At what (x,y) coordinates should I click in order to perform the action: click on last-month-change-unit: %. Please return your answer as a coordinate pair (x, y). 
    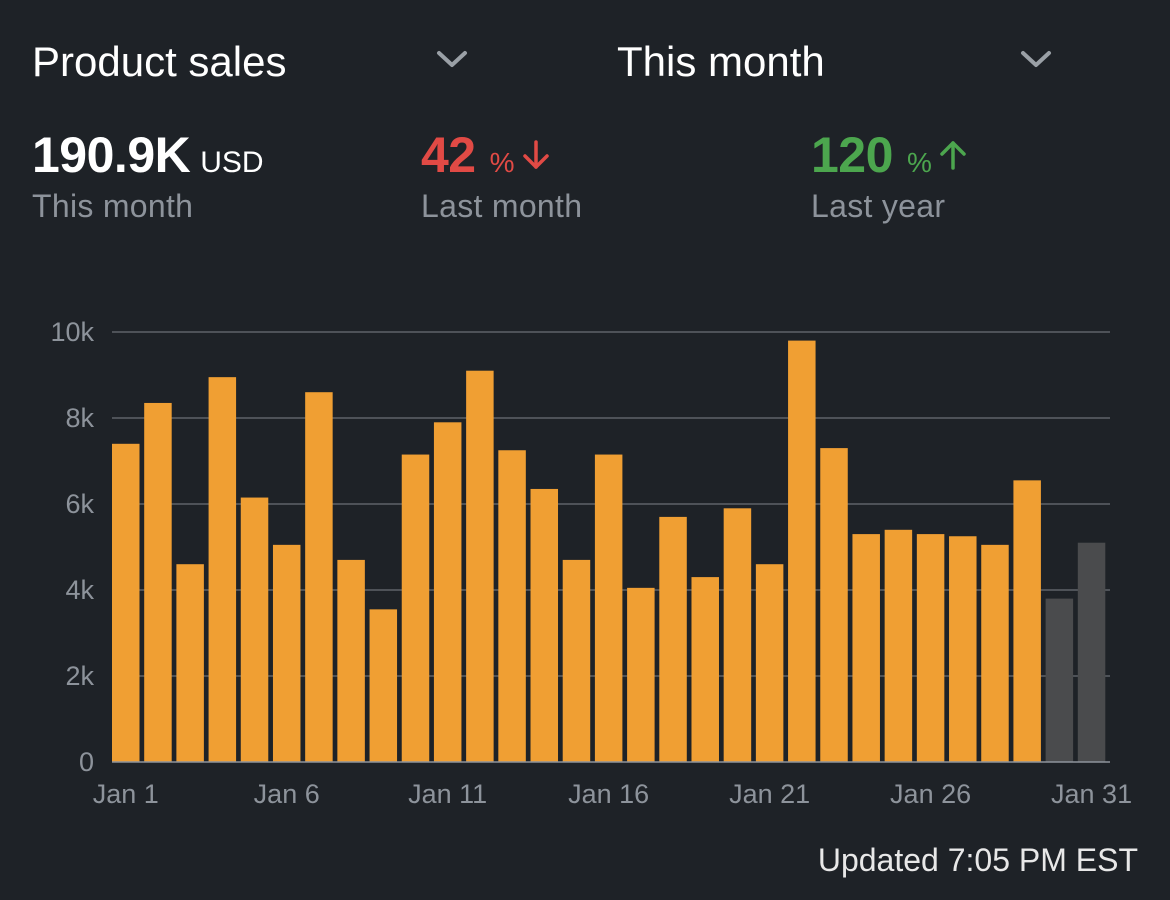
    Looking at the image, I should click on (502, 162).